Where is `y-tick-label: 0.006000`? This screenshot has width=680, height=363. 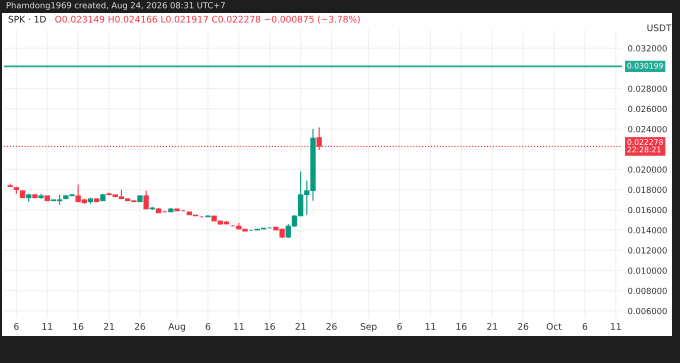
y-tick-label: 0.006000 is located at coordinates (647, 311).